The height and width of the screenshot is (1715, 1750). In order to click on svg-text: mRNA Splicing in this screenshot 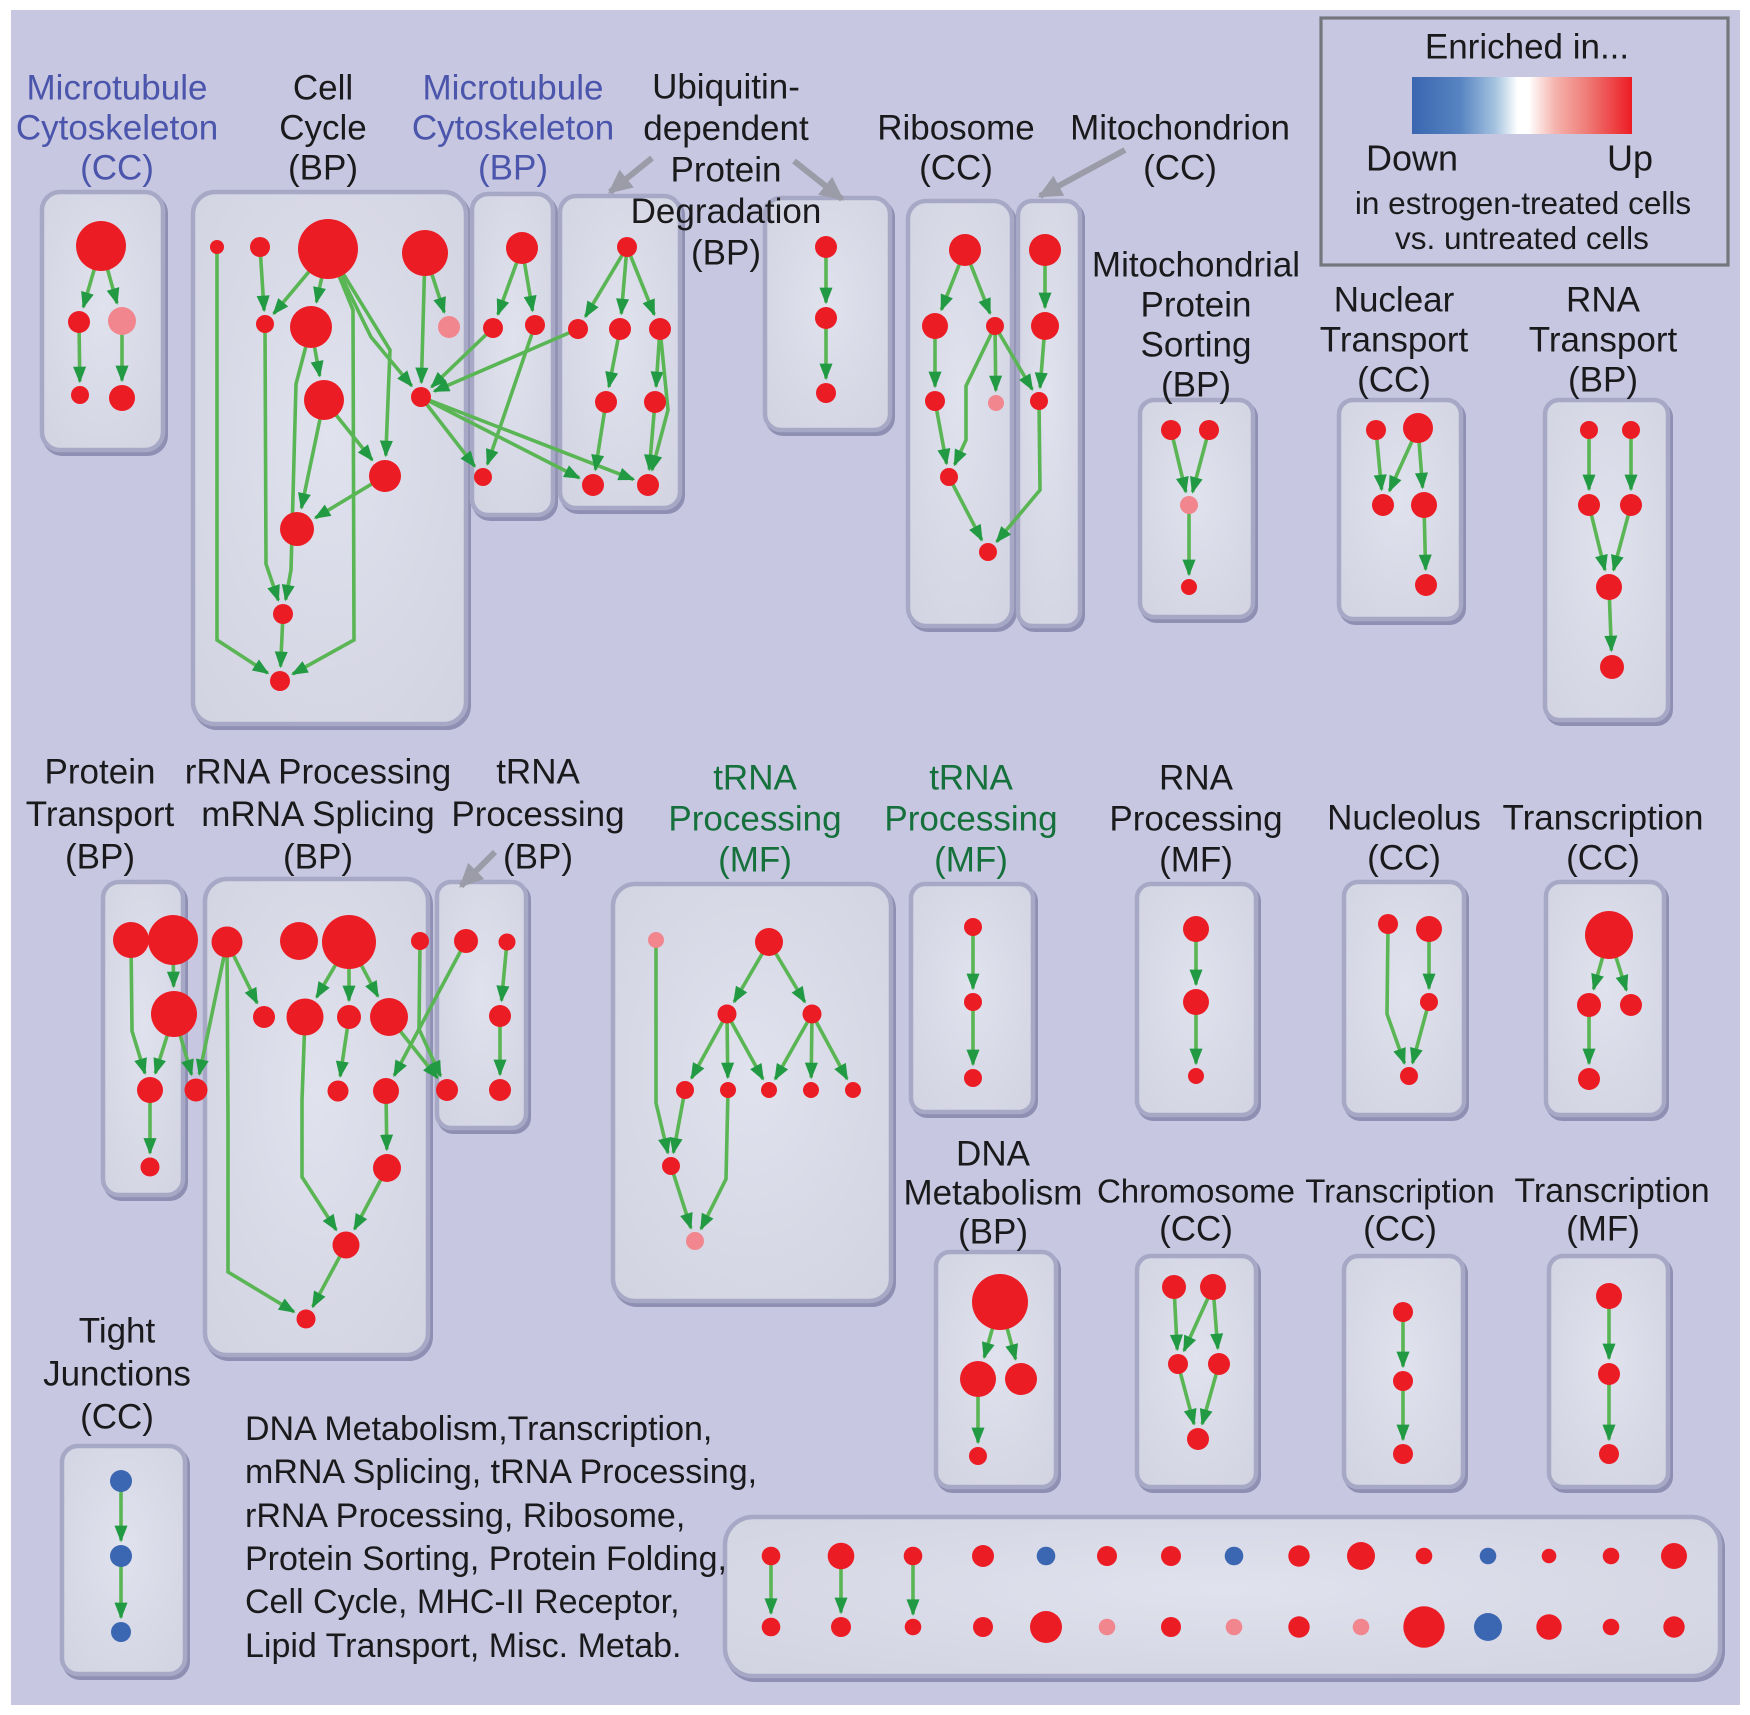, I will do `click(317, 814)`.